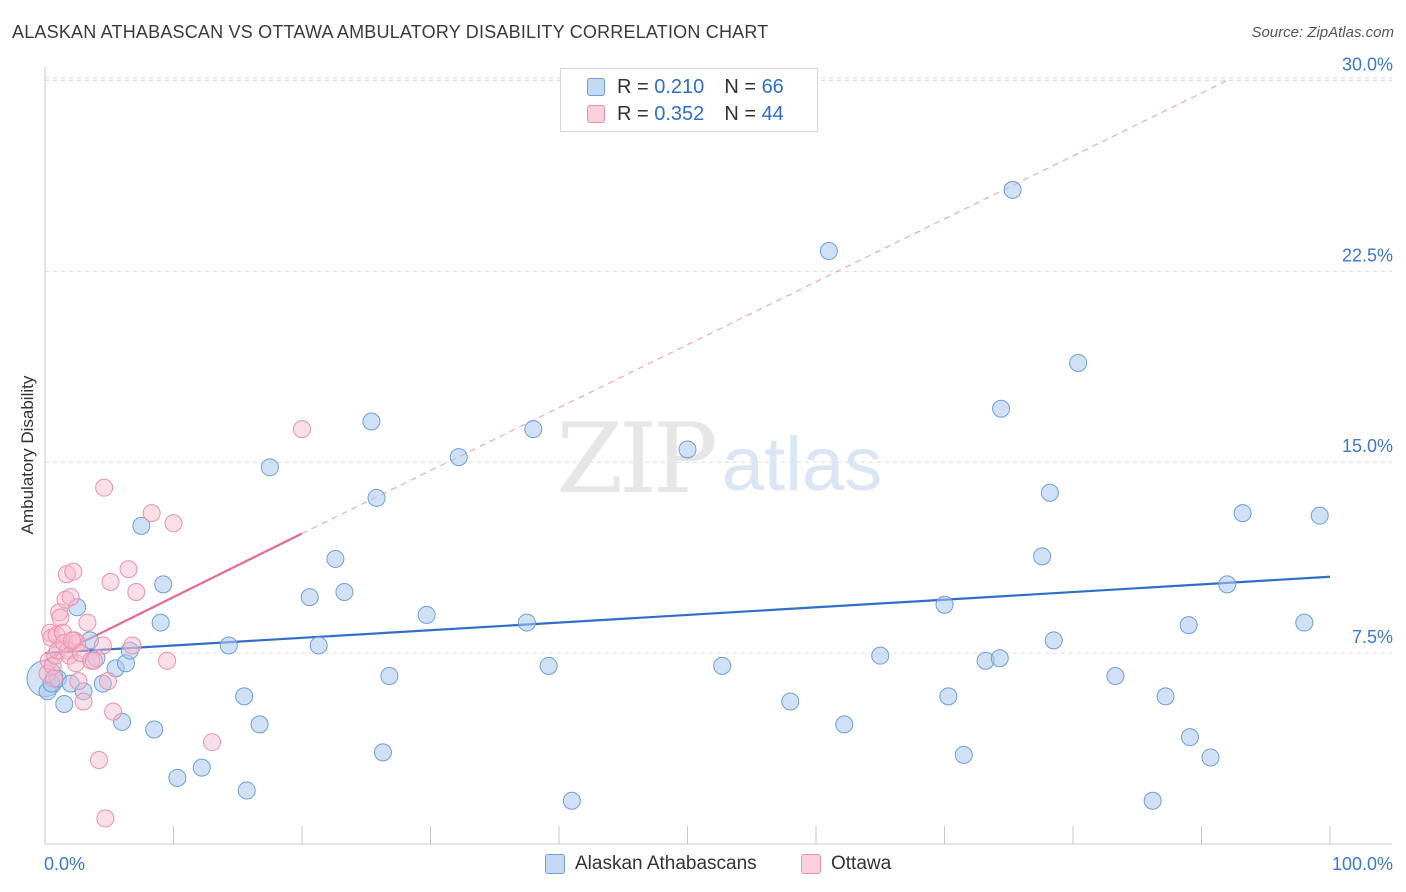 This screenshot has width=1406, height=892. I want to click on watermark-zip: ZIP, so click(635, 459).